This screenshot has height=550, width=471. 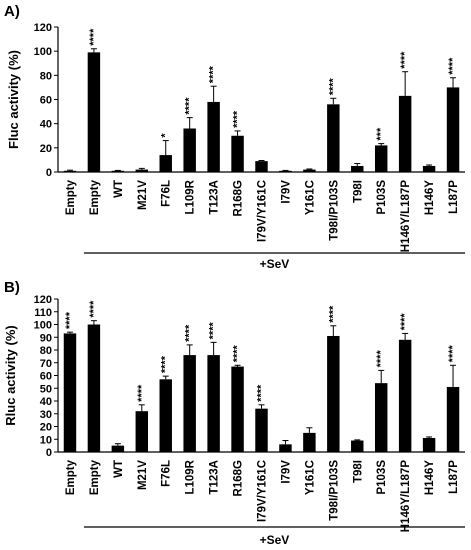 What do you see at coordinates (13, 99) in the screenshot?
I see `y-axis-label: Fluc activity (%)` at bounding box center [13, 99].